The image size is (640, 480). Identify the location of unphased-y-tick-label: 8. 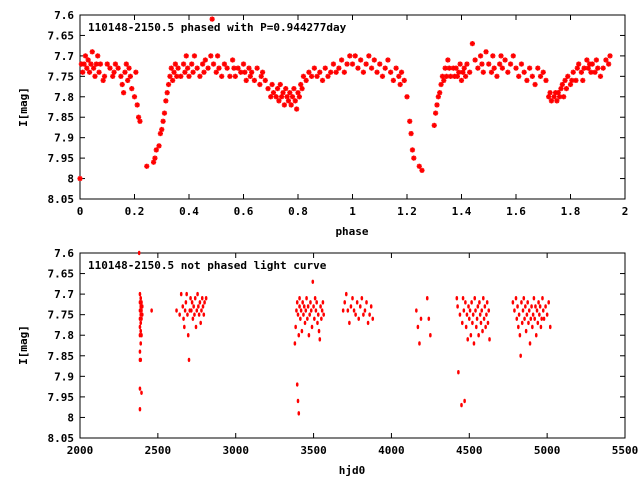
(70, 417).